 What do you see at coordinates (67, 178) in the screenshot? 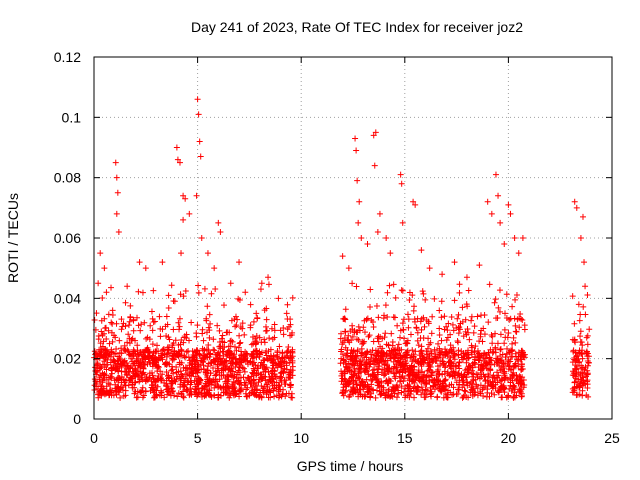
I see `y-tick-label: 0.08` at bounding box center [67, 178].